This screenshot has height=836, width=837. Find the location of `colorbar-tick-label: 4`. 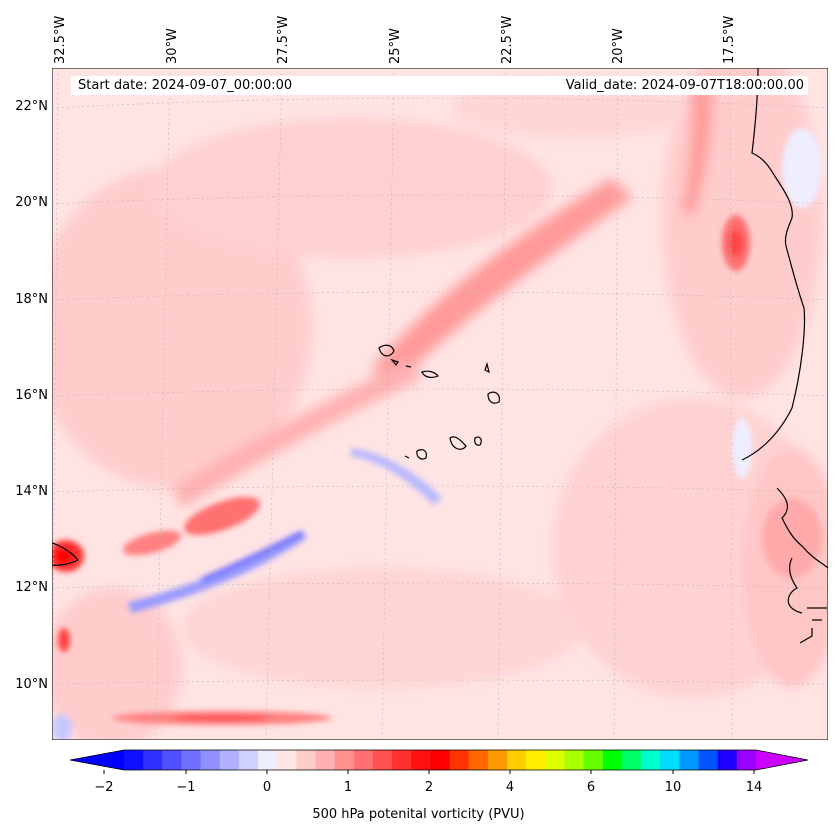

colorbar-tick-label: 4 is located at coordinates (510, 787).